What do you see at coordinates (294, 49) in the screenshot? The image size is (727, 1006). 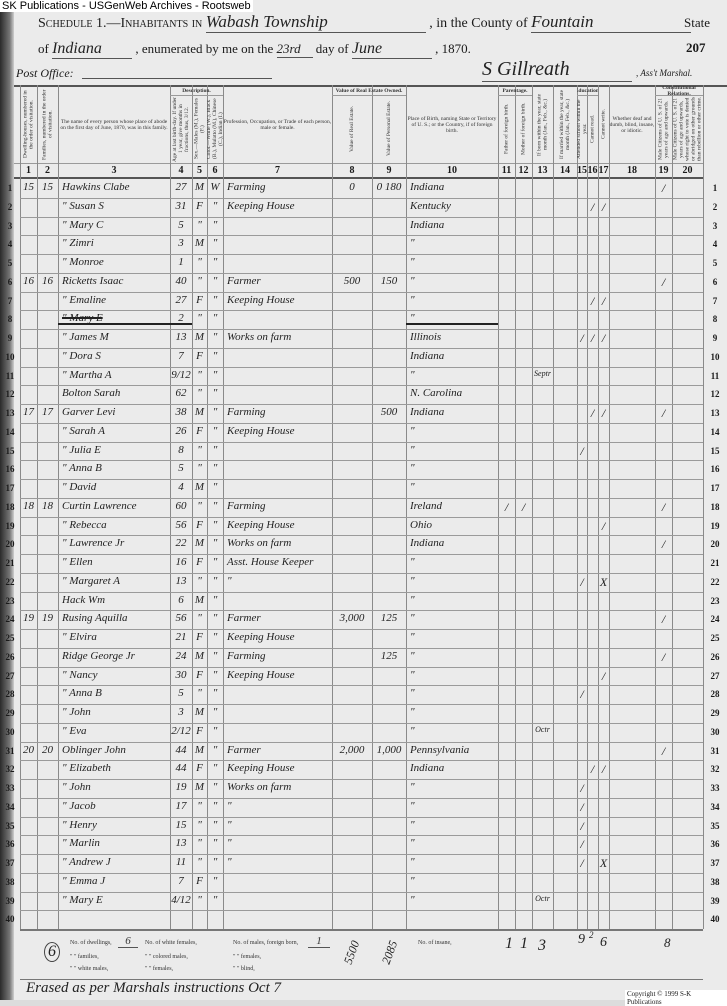 I see `day-field: 23rd` at bounding box center [294, 49].